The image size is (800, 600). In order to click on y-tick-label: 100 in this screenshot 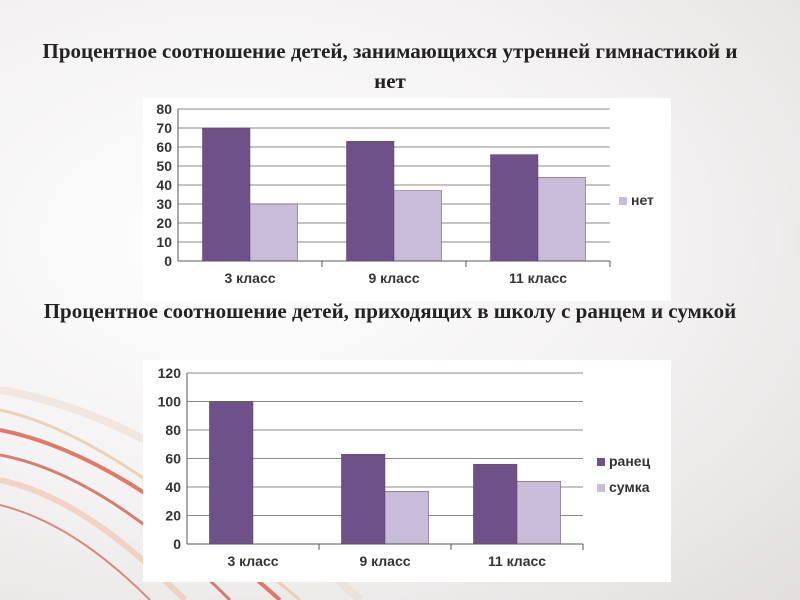, I will do `click(170, 402)`.